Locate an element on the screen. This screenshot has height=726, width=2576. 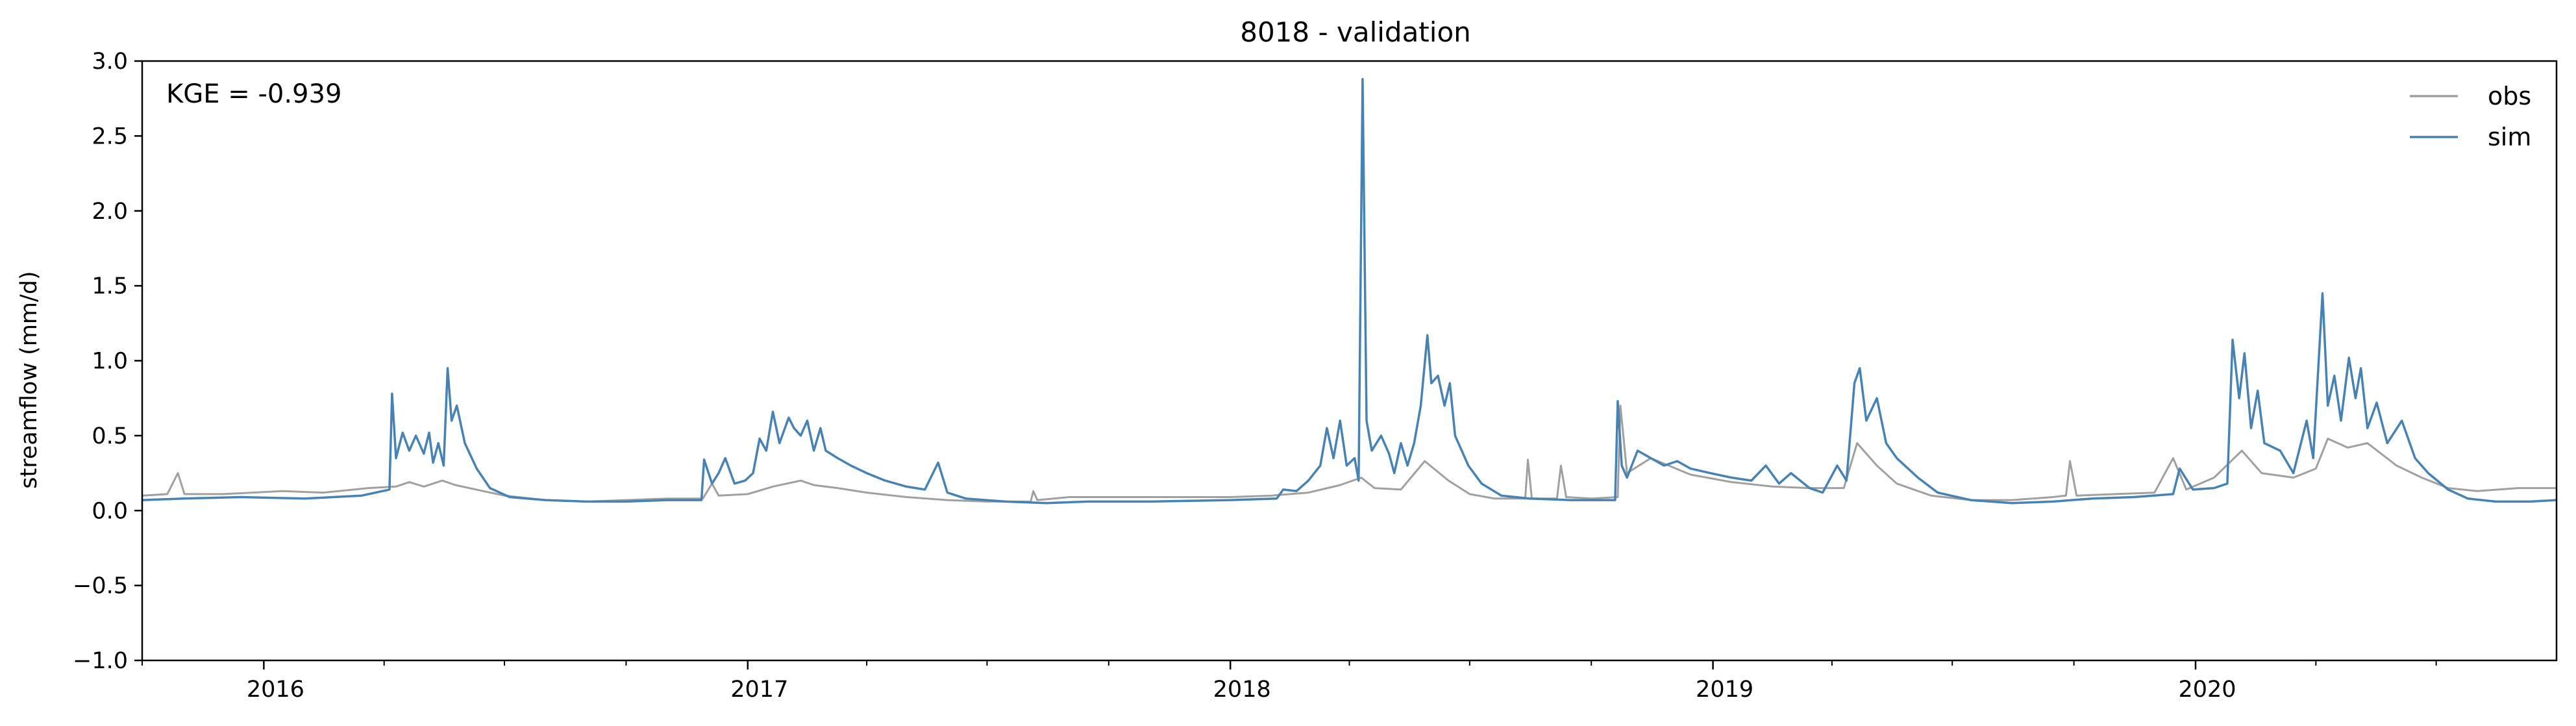
legend: obs sim is located at coordinates (2470, 116).